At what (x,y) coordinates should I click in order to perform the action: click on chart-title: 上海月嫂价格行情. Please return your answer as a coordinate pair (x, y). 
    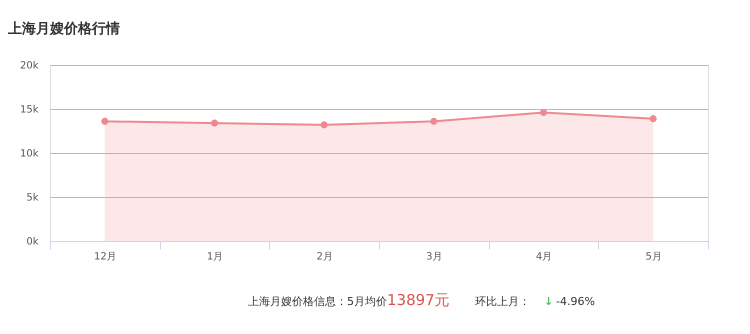
    Looking at the image, I should click on (63, 29).